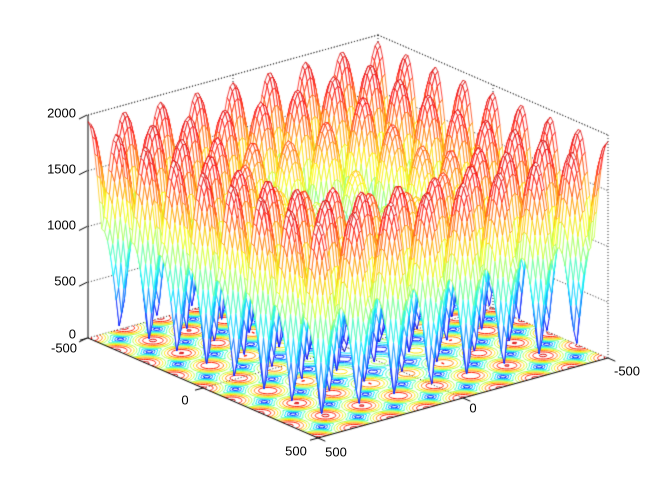  I want to click on left-axis-tick-label-500: 500, so click(296, 451).